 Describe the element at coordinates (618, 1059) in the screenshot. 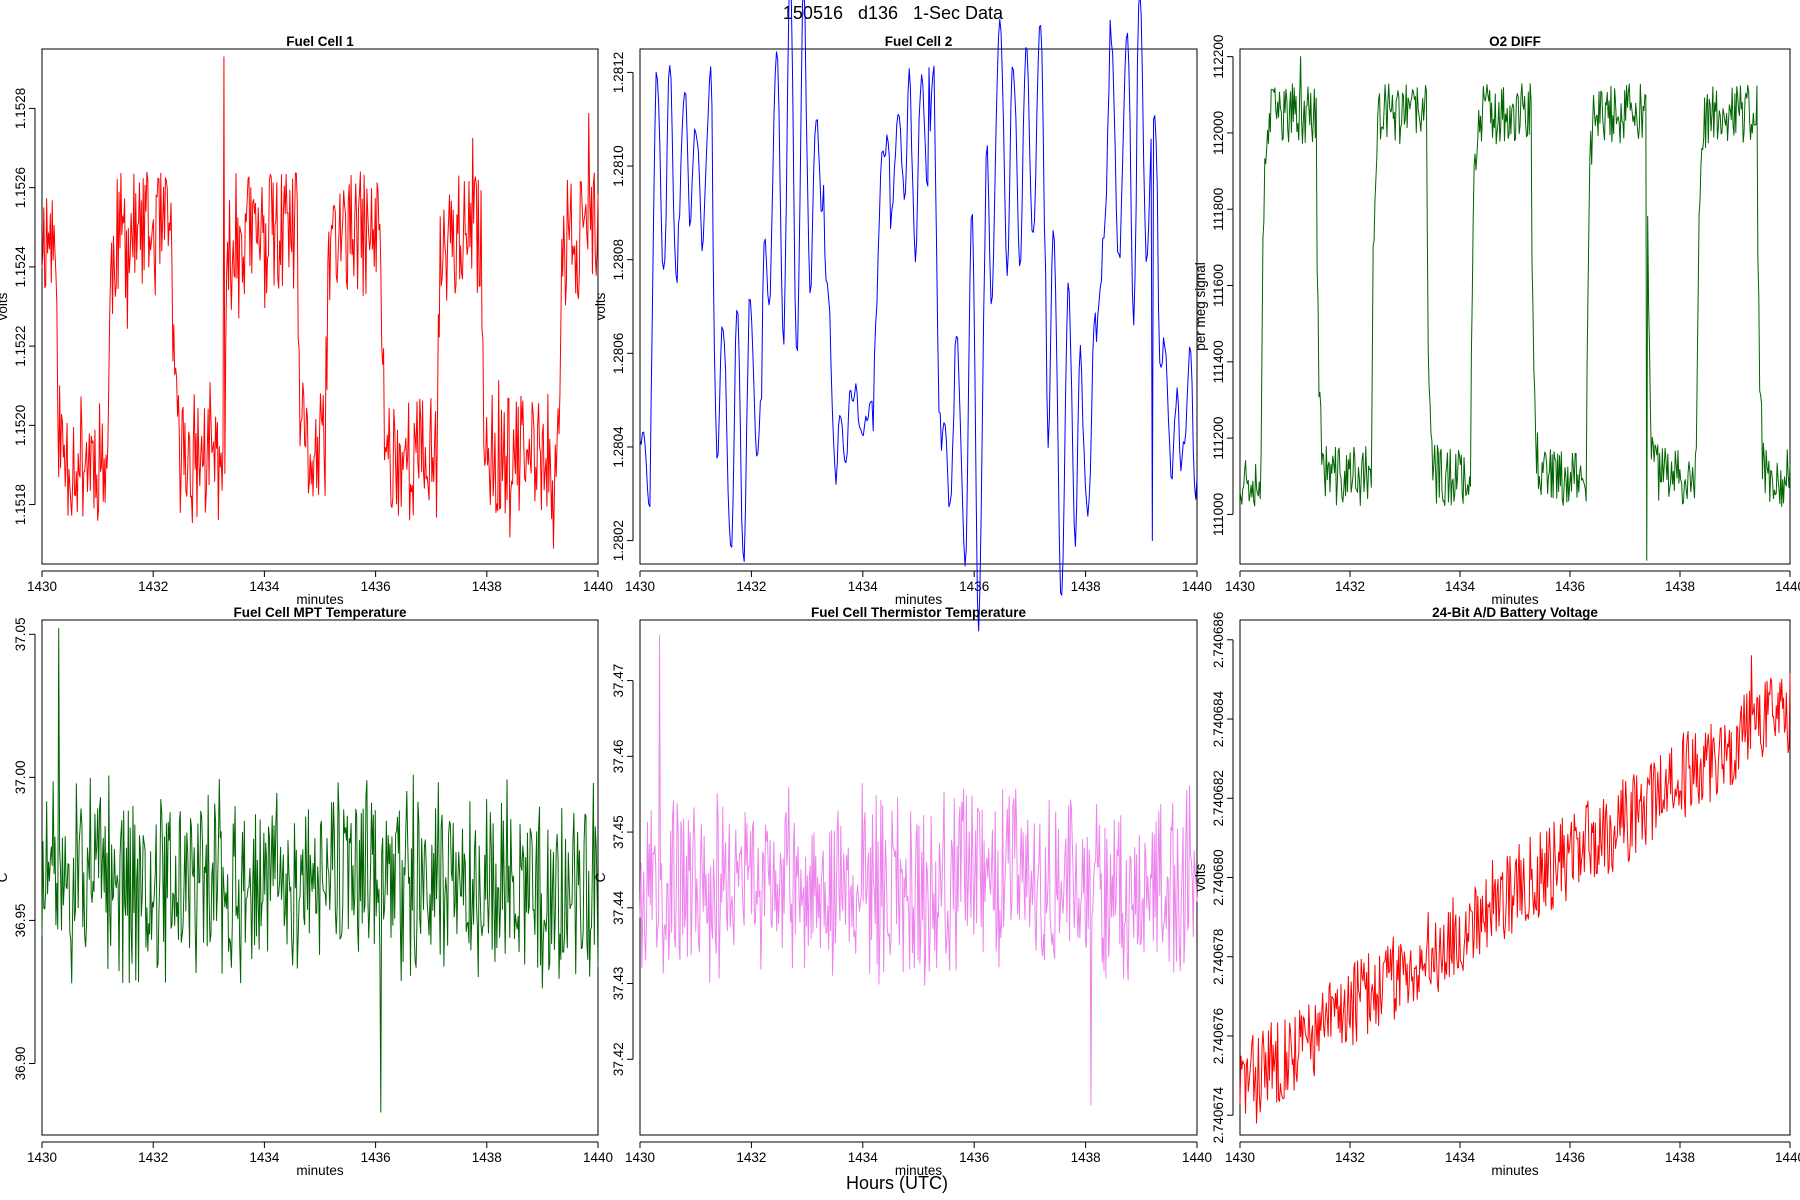

I see `y-tick-label: 37.42` at that location.